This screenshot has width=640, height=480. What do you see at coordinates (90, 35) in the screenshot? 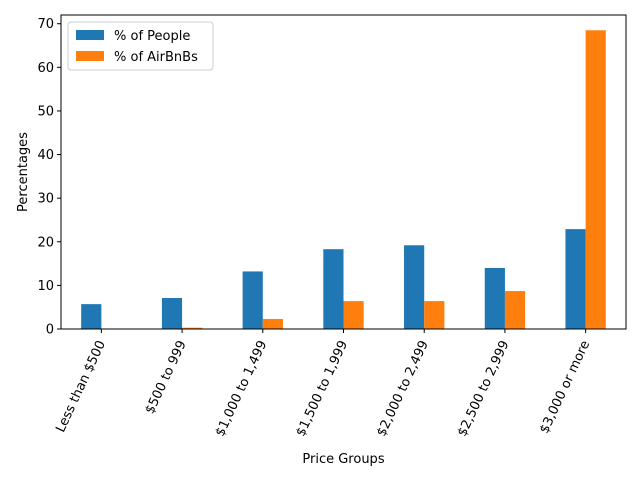
I see `legend-swatch-people` at bounding box center [90, 35].